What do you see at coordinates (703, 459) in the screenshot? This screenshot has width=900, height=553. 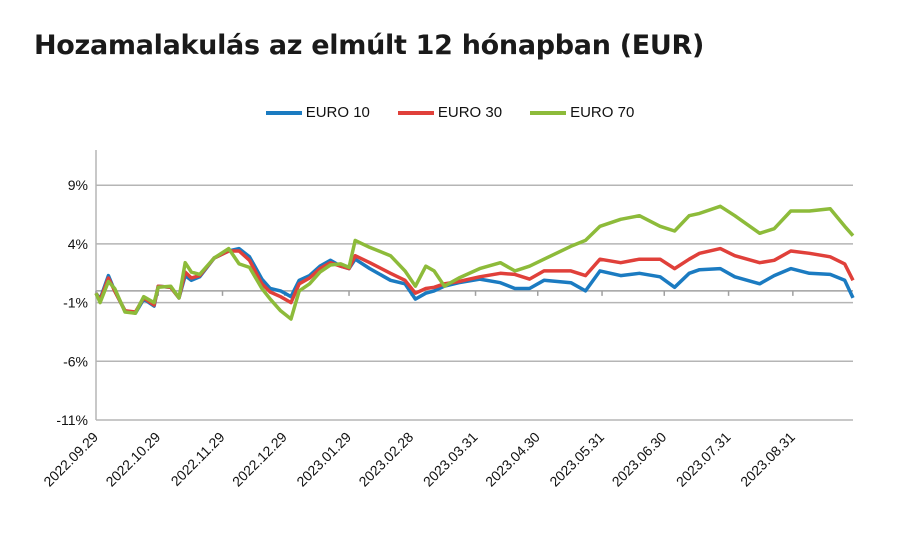 I see `x-tick-label: 2023.07.31` at bounding box center [703, 459].